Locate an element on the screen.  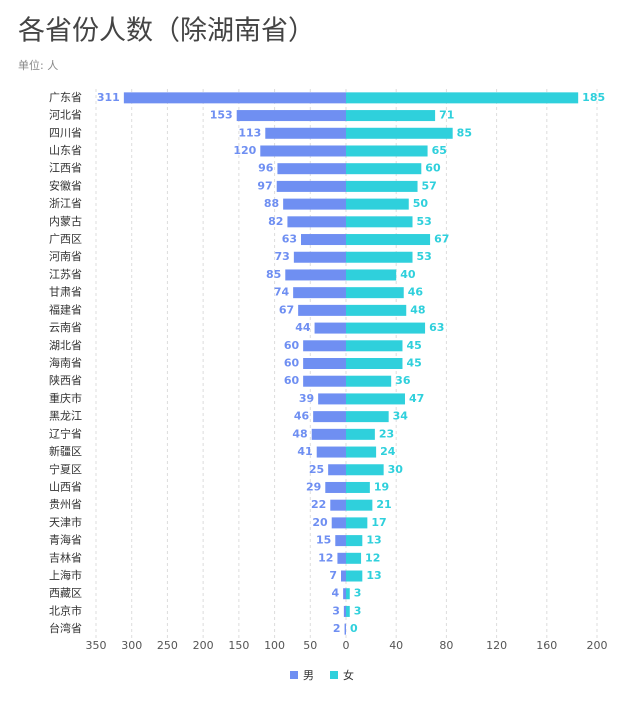
legend-label: 男 is located at coordinates (308, 675).